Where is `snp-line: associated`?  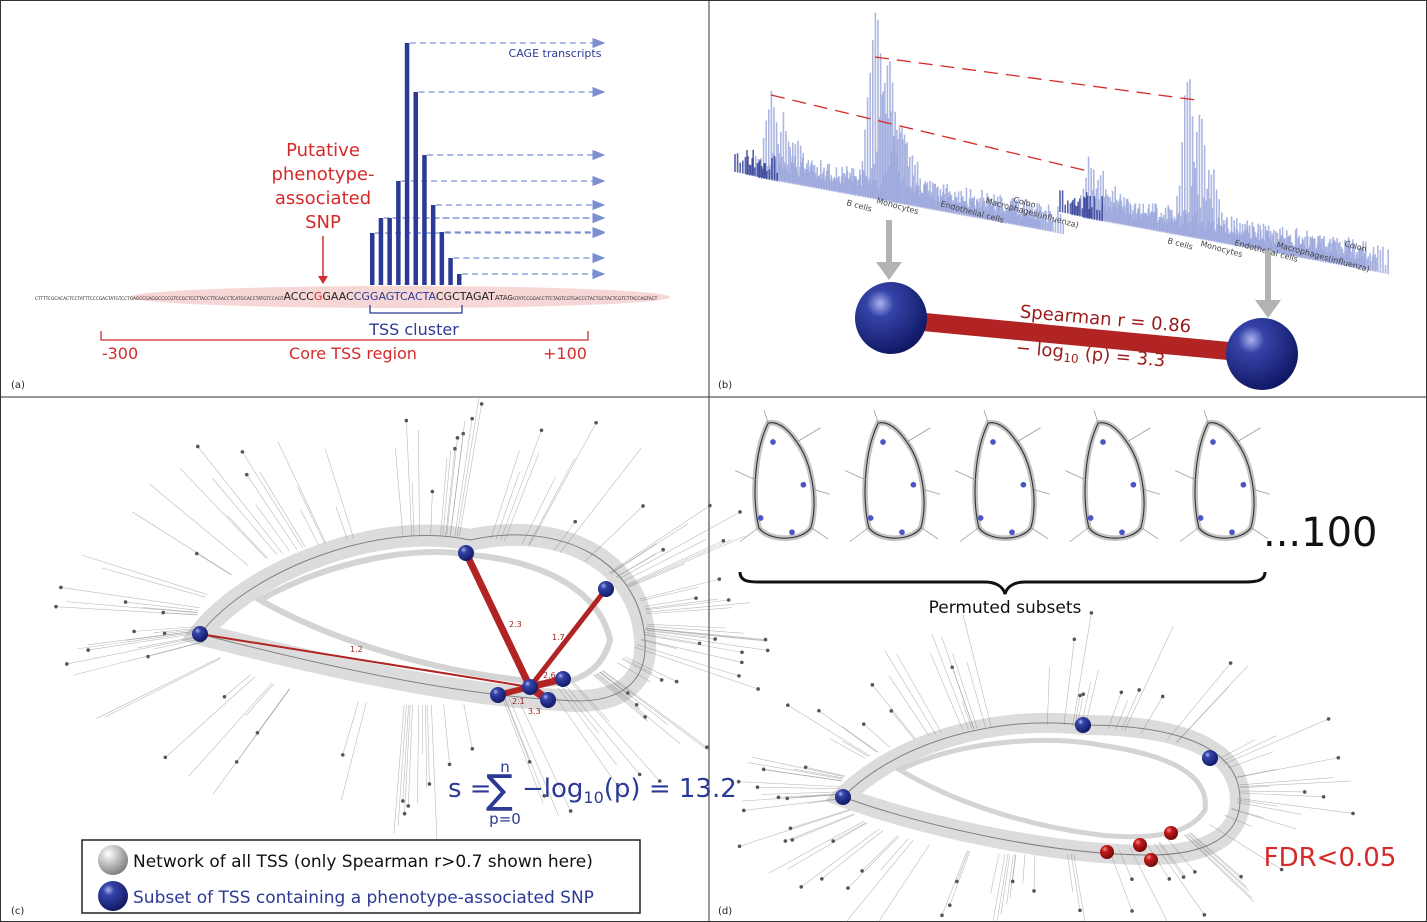 snp-line: associated is located at coordinates (323, 198).